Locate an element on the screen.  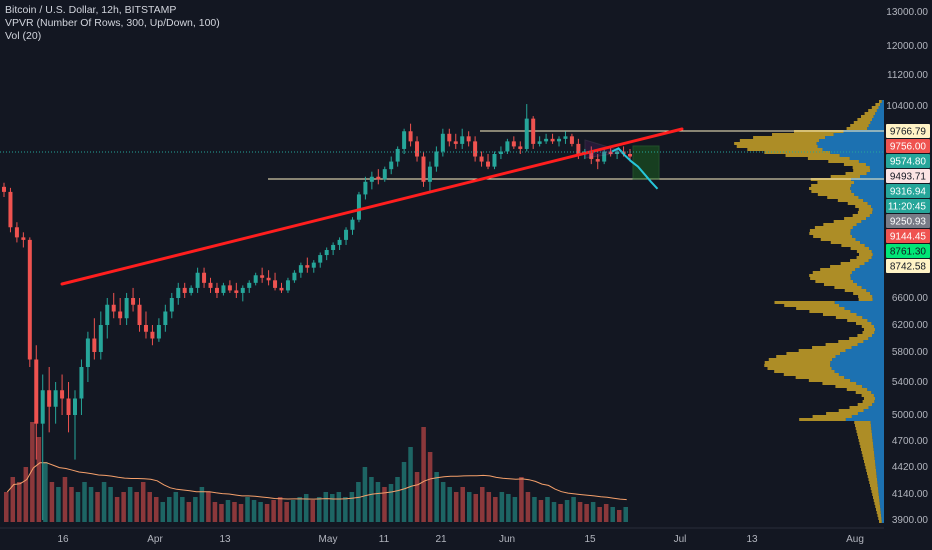
symbol-title: Bitcoin / U.S. Dollar, 12h, BITSTAMP is located at coordinates (91, 10).